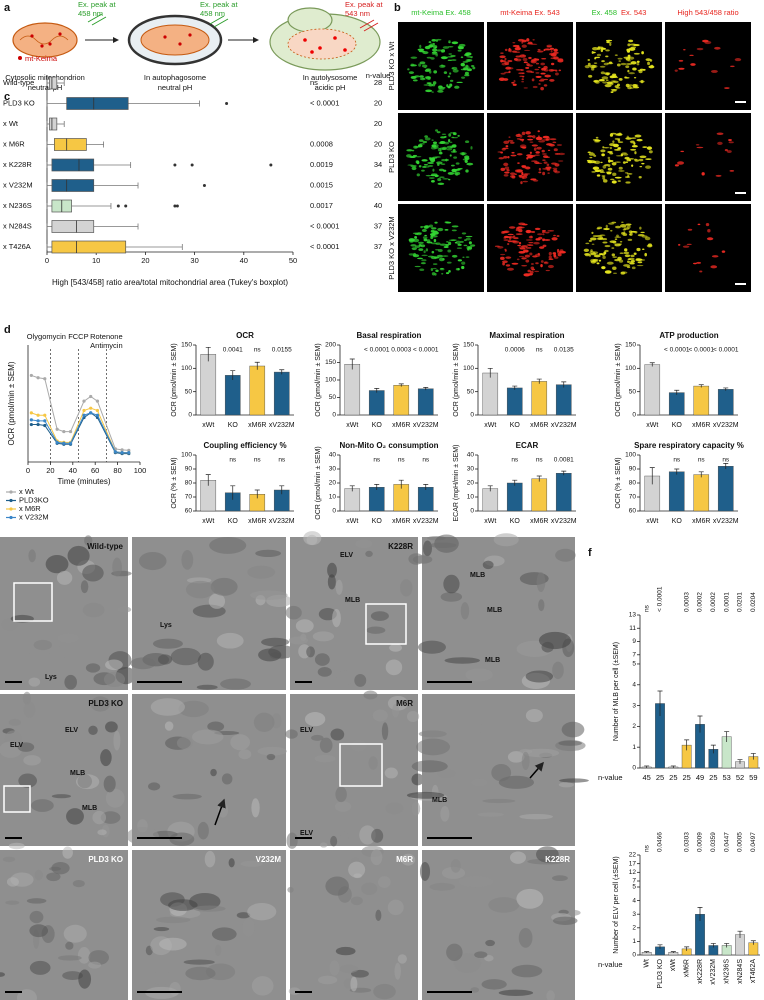 The image size is (764, 1000). Describe the element at coordinates (634, 641) in the screenshot. I see `y-tick-label: 9` at that location.